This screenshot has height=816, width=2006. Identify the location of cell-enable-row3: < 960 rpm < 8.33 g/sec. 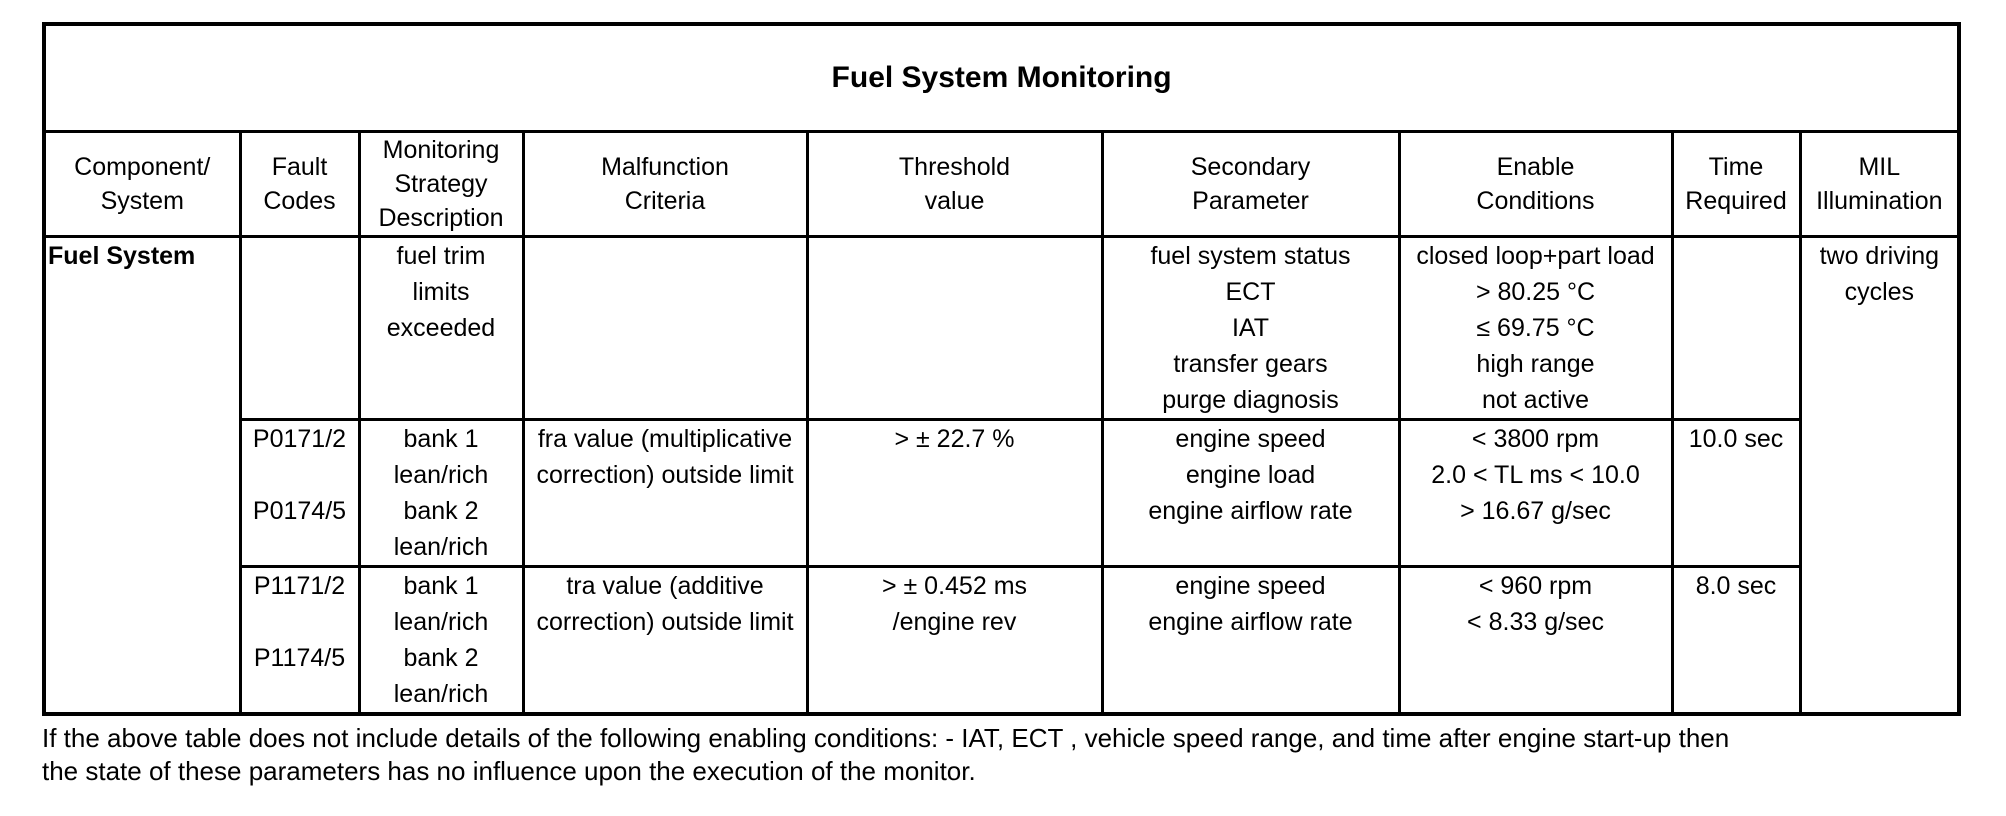
(1535, 640).